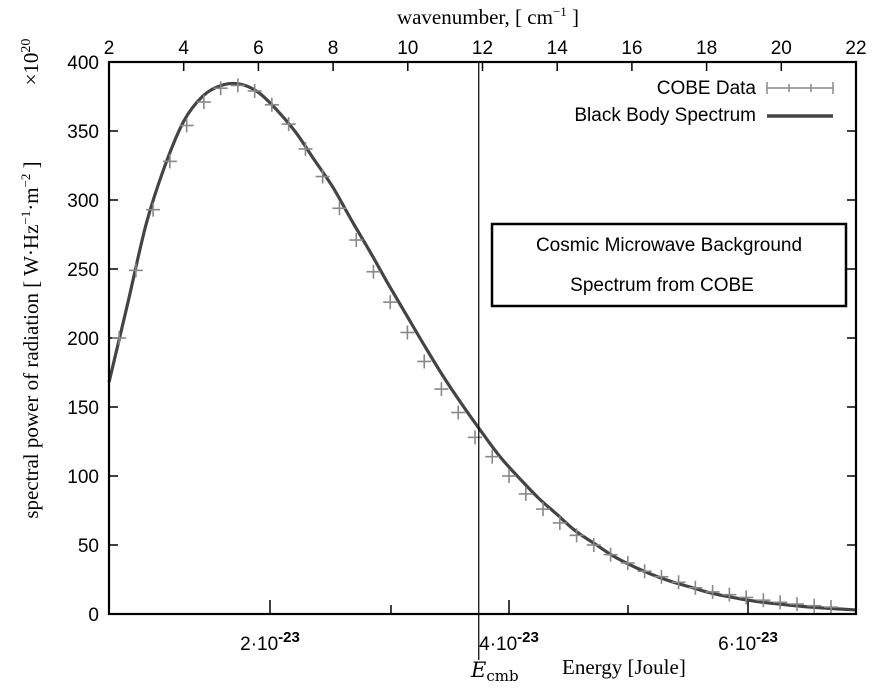  I want to click on top-tick-label: 20, so click(781, 48).